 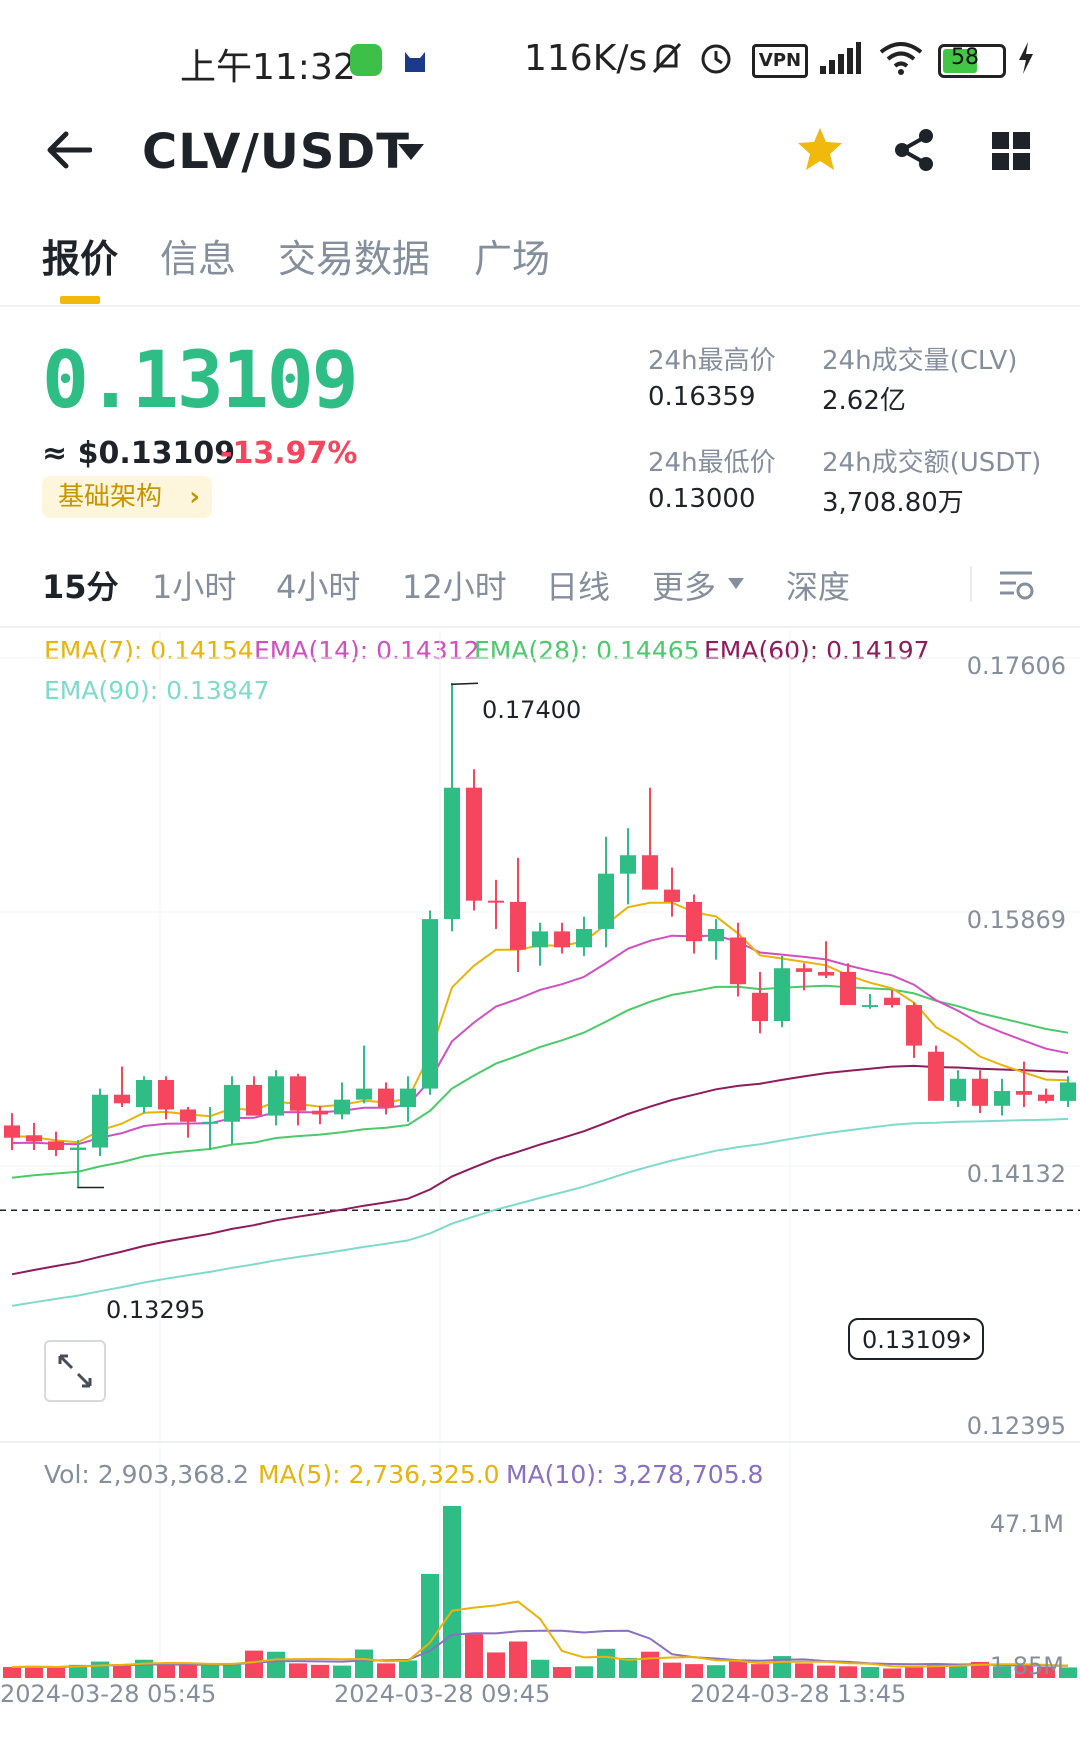 I want to click on volume-quote-label: 24h成交额(USDT), so click(x=932, y=463).